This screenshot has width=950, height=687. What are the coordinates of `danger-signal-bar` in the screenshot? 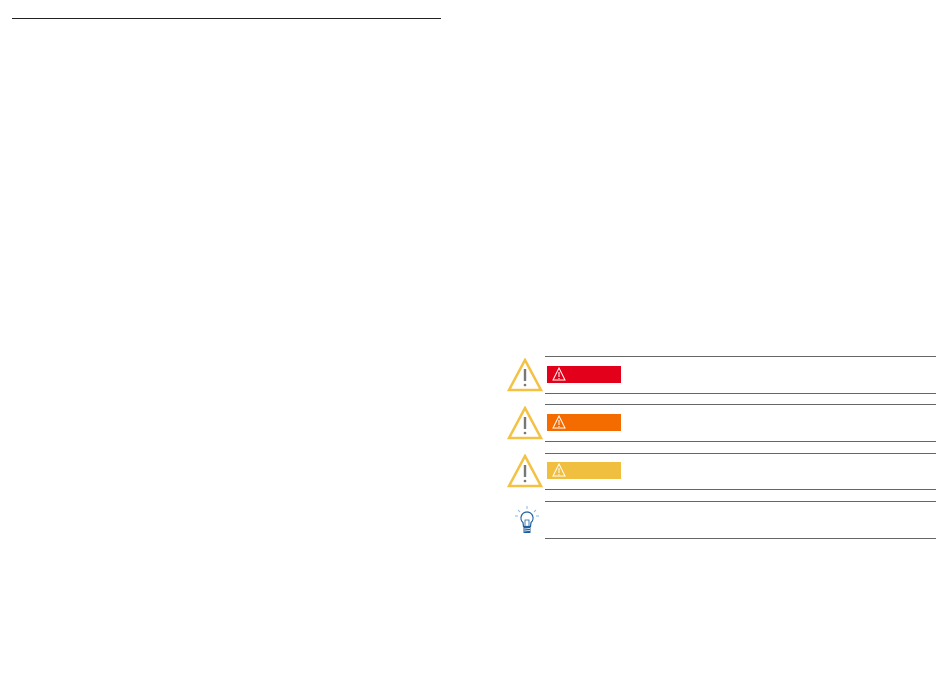 It's located at (584, 374).